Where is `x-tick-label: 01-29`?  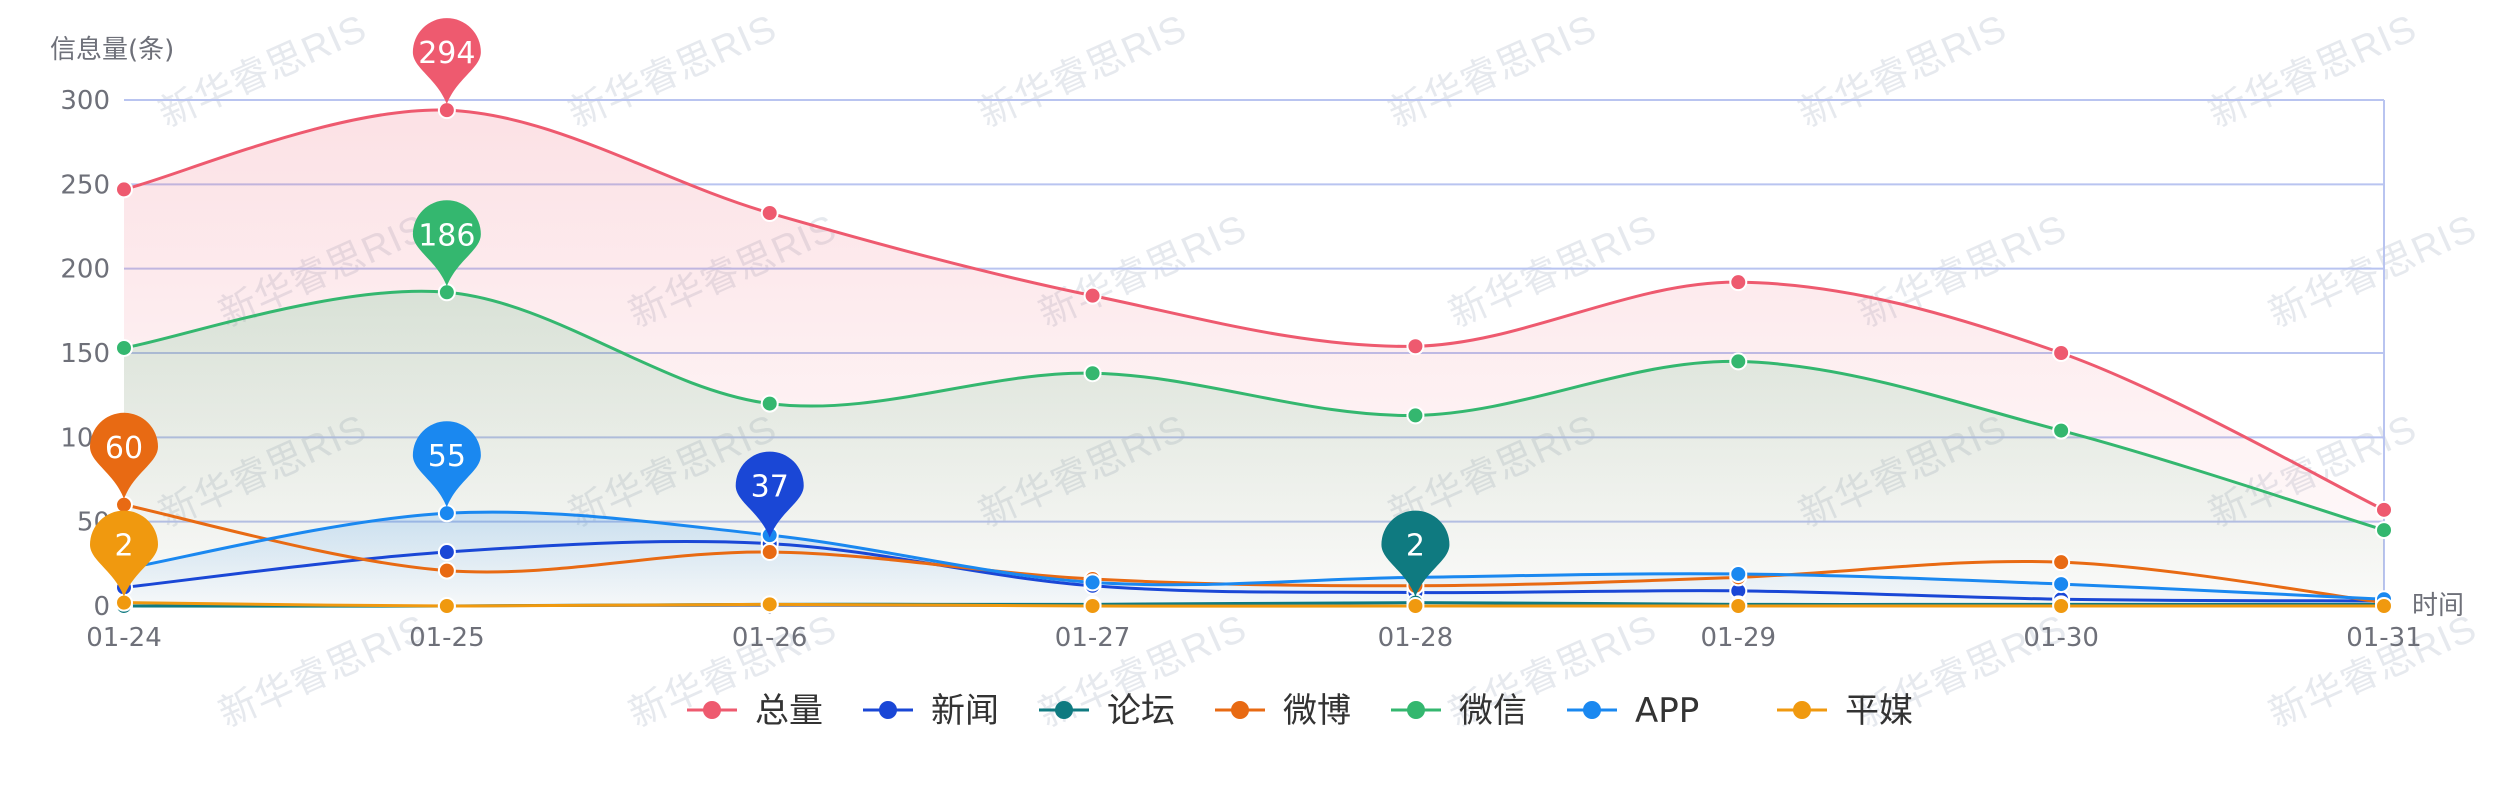
x-tick-label: 01-29 is located at coordinates (1739, 638).